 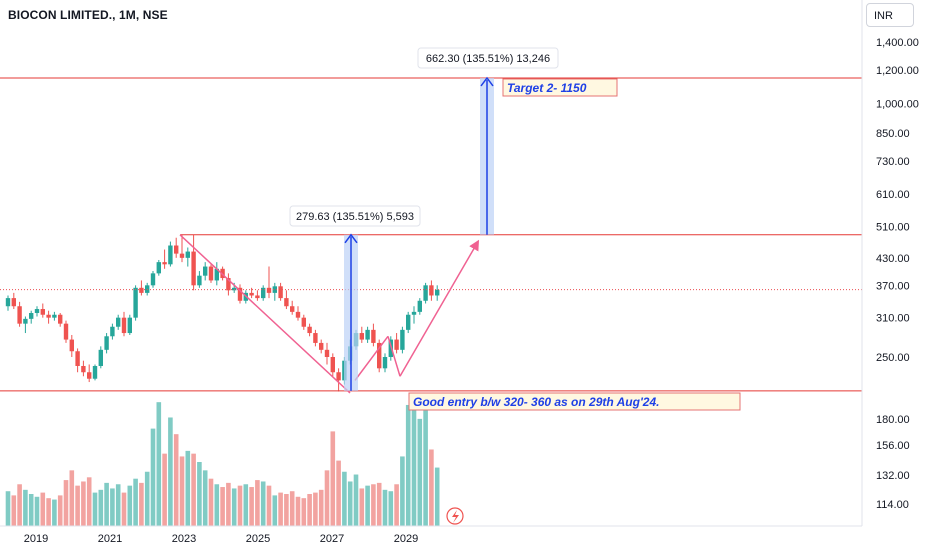 What do you see at coordinates (184, 539) in the screenshot?
I see `time-tick-label: 2023` at bounding box center [184, 539].